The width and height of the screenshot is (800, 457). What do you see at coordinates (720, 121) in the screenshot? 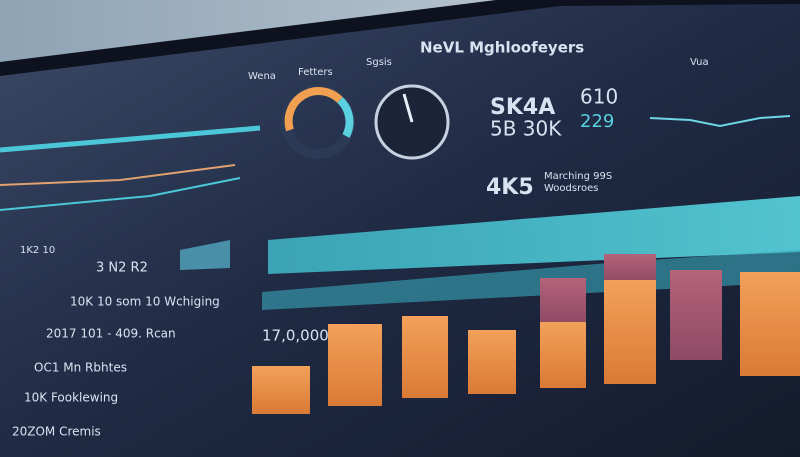
I see `sparkline` at bounding box center [720, 121].